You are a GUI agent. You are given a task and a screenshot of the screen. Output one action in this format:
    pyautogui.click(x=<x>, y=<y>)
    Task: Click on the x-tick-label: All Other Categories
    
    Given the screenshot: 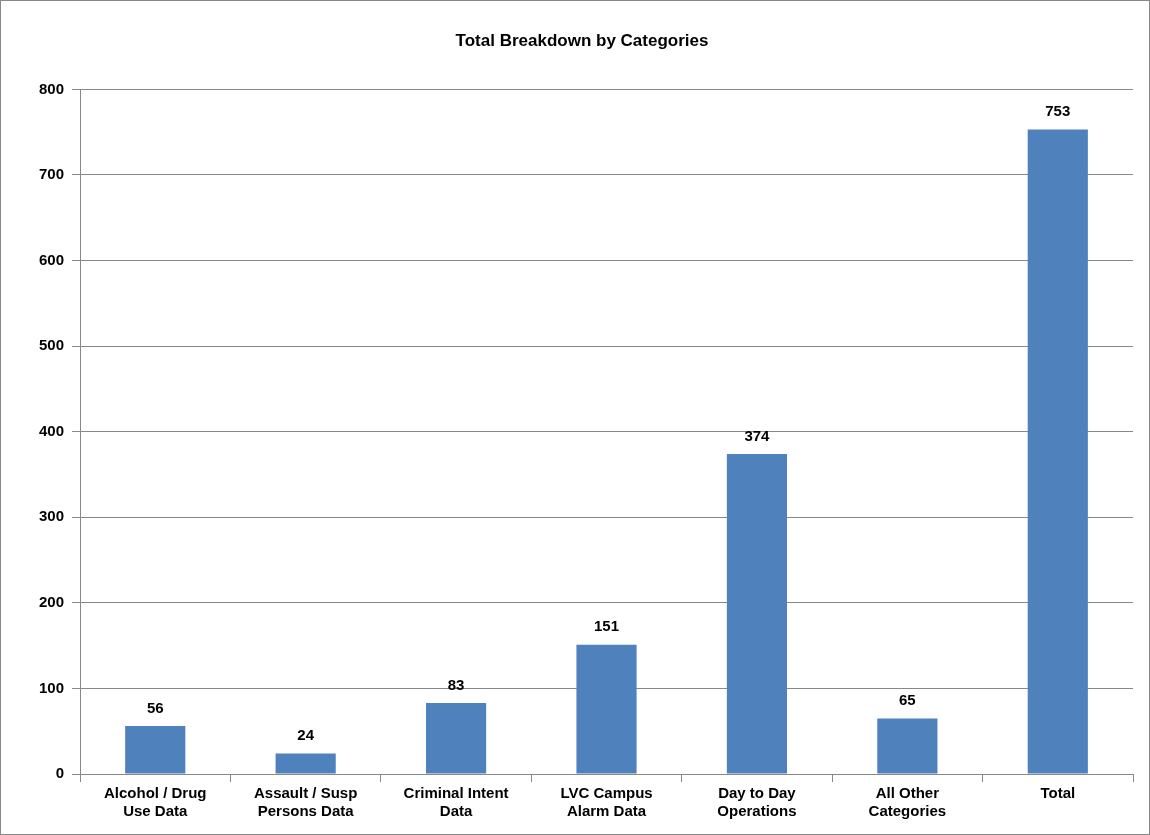 What is the action you would take?
    pyautogui.click(x=907, y=802)
    